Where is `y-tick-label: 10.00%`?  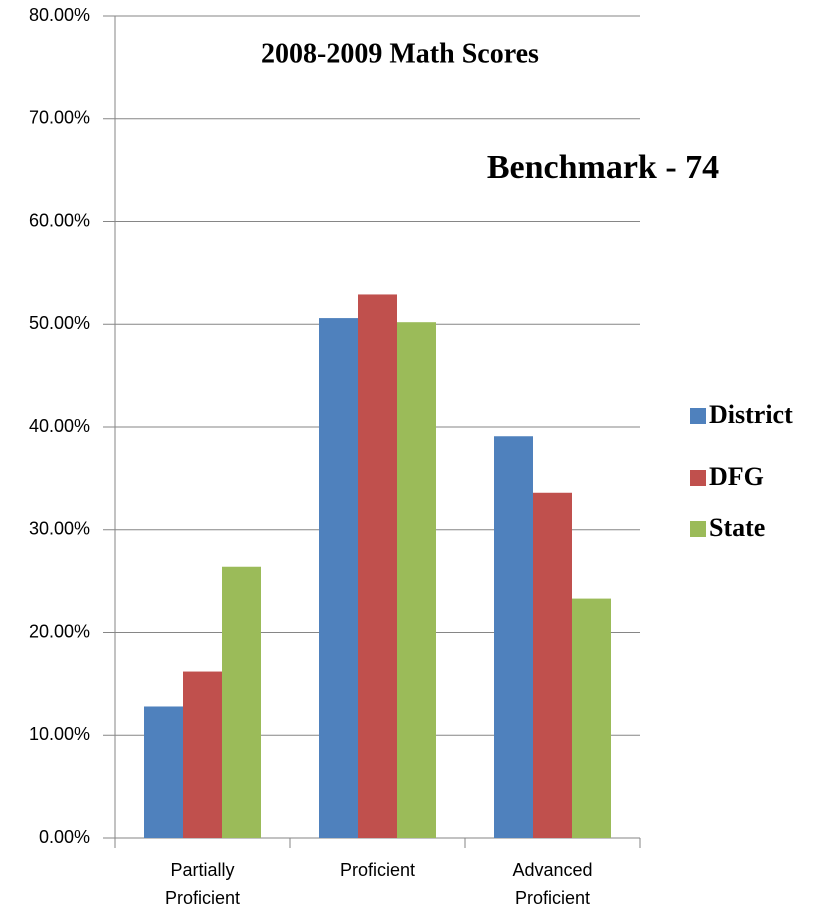 y-tick-label: 10.00% is located at coordinates (59, 734).